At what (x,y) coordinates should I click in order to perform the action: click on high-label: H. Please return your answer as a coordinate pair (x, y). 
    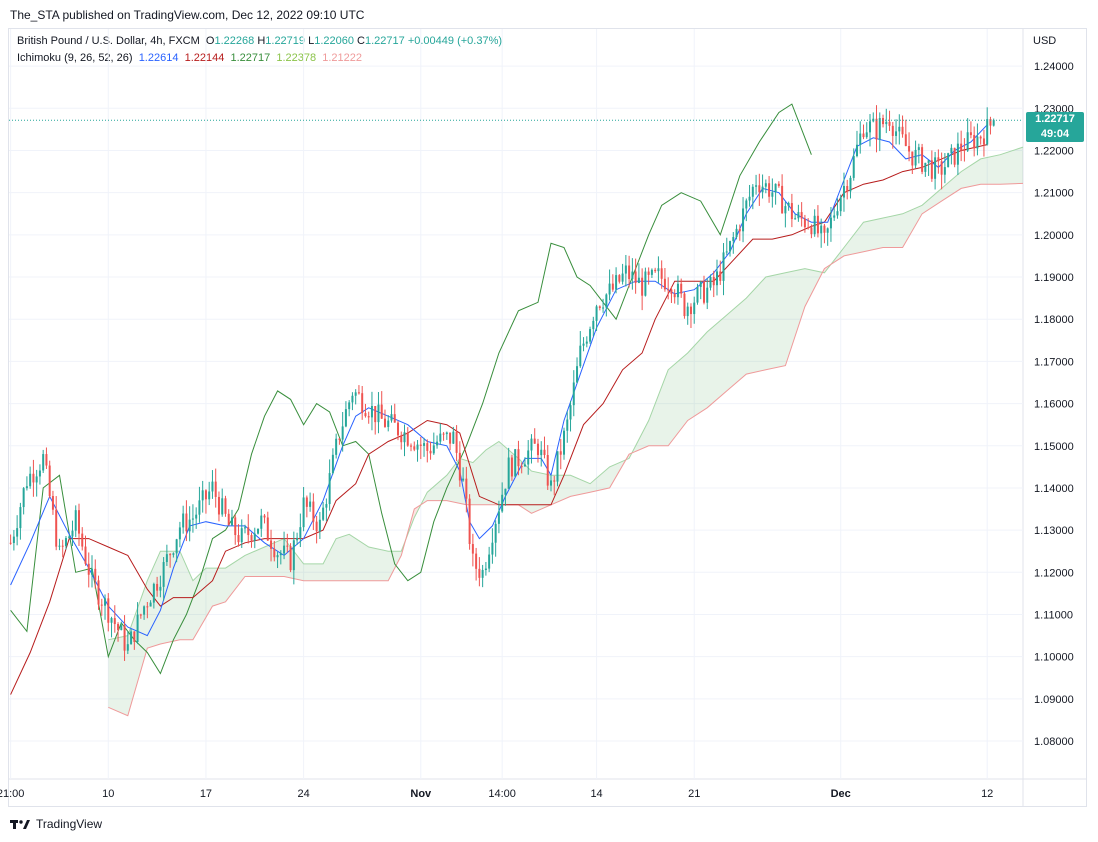
    Looking at the image, I should click on (261, 41).